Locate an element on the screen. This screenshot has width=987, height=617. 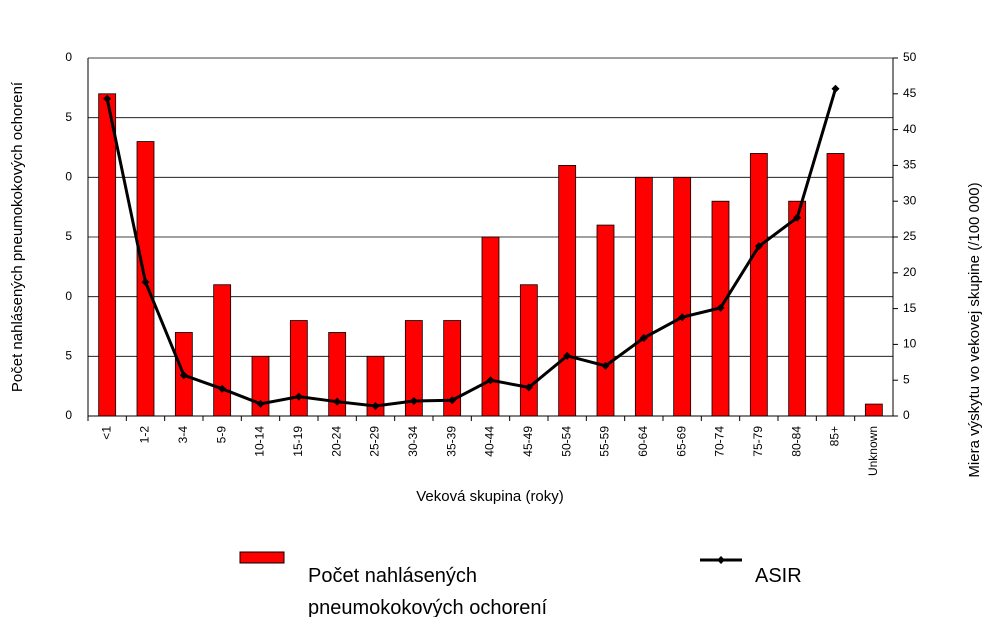
x-tick-label: 50-54 is located at coordinates (566, 441).